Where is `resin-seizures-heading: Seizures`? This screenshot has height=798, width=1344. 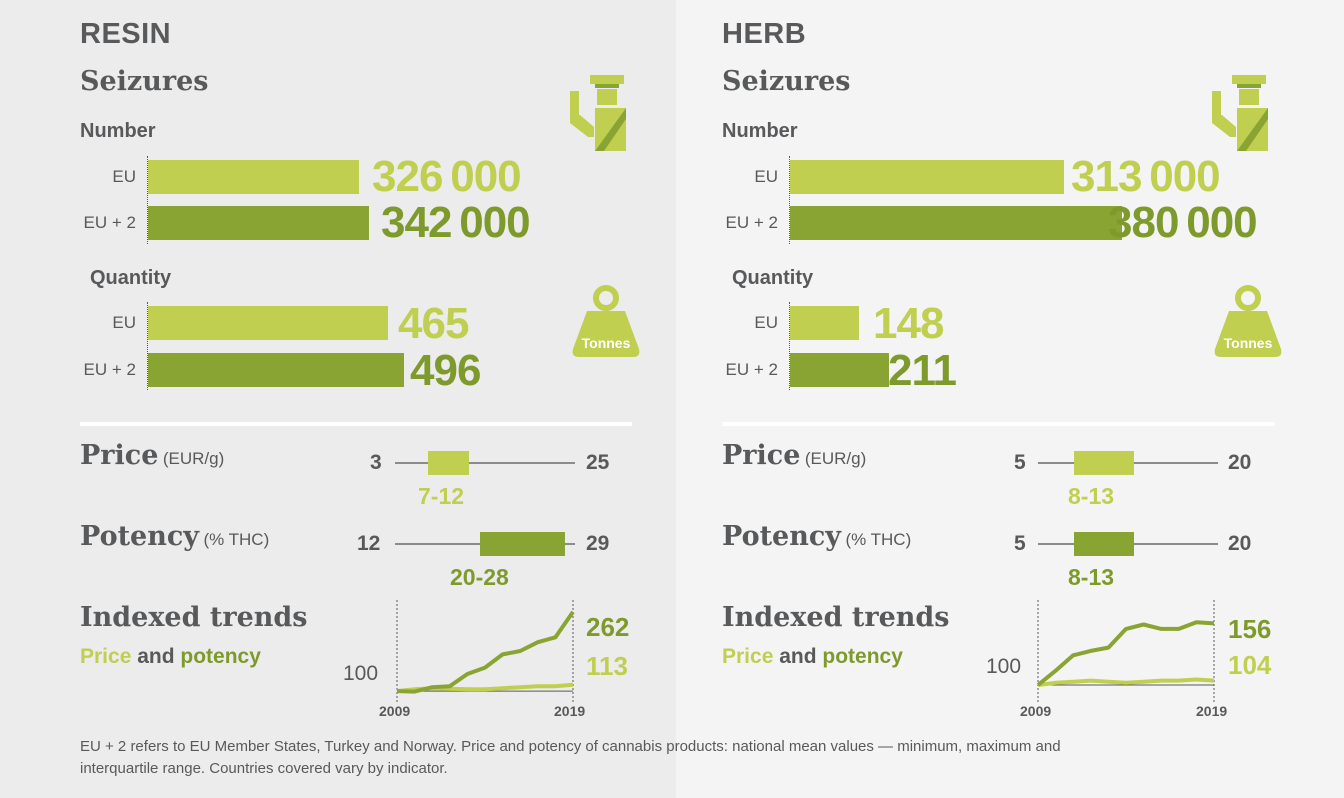 resin-seizures-heading: Seizures is located at coordinates (144, 81).